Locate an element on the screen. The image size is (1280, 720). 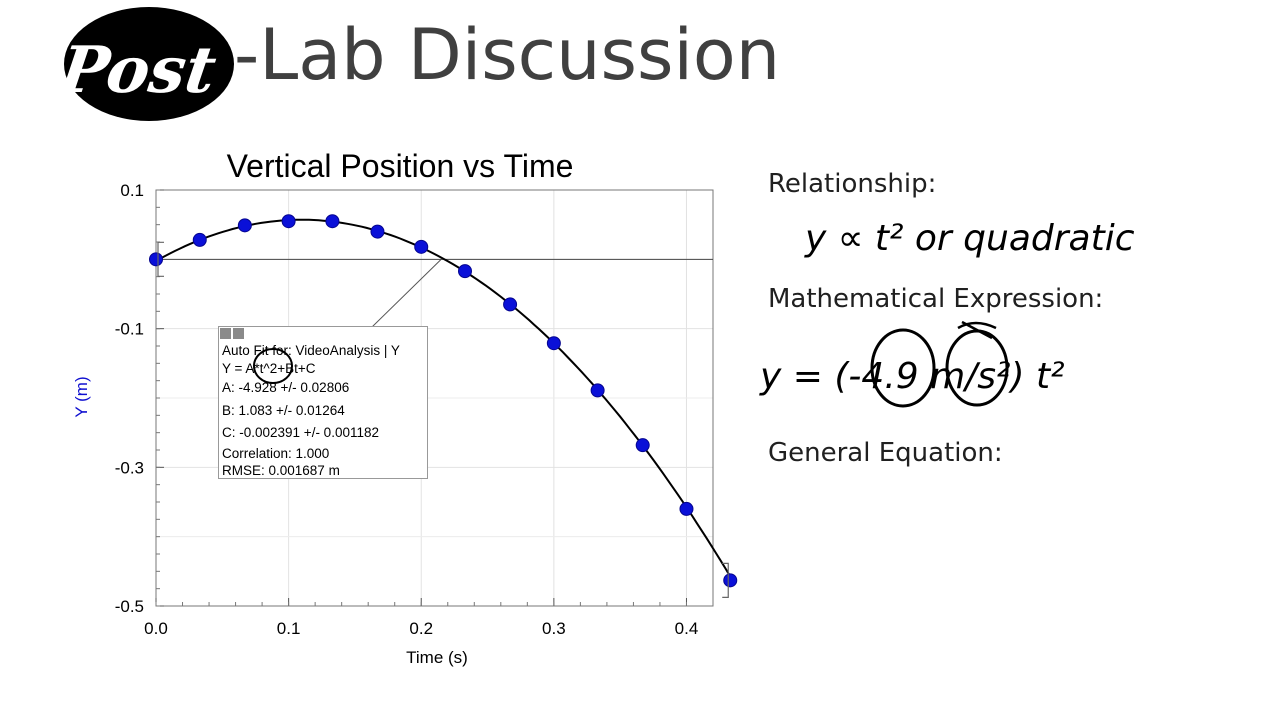
fit-leader-line is located at coordinates (406, 293).